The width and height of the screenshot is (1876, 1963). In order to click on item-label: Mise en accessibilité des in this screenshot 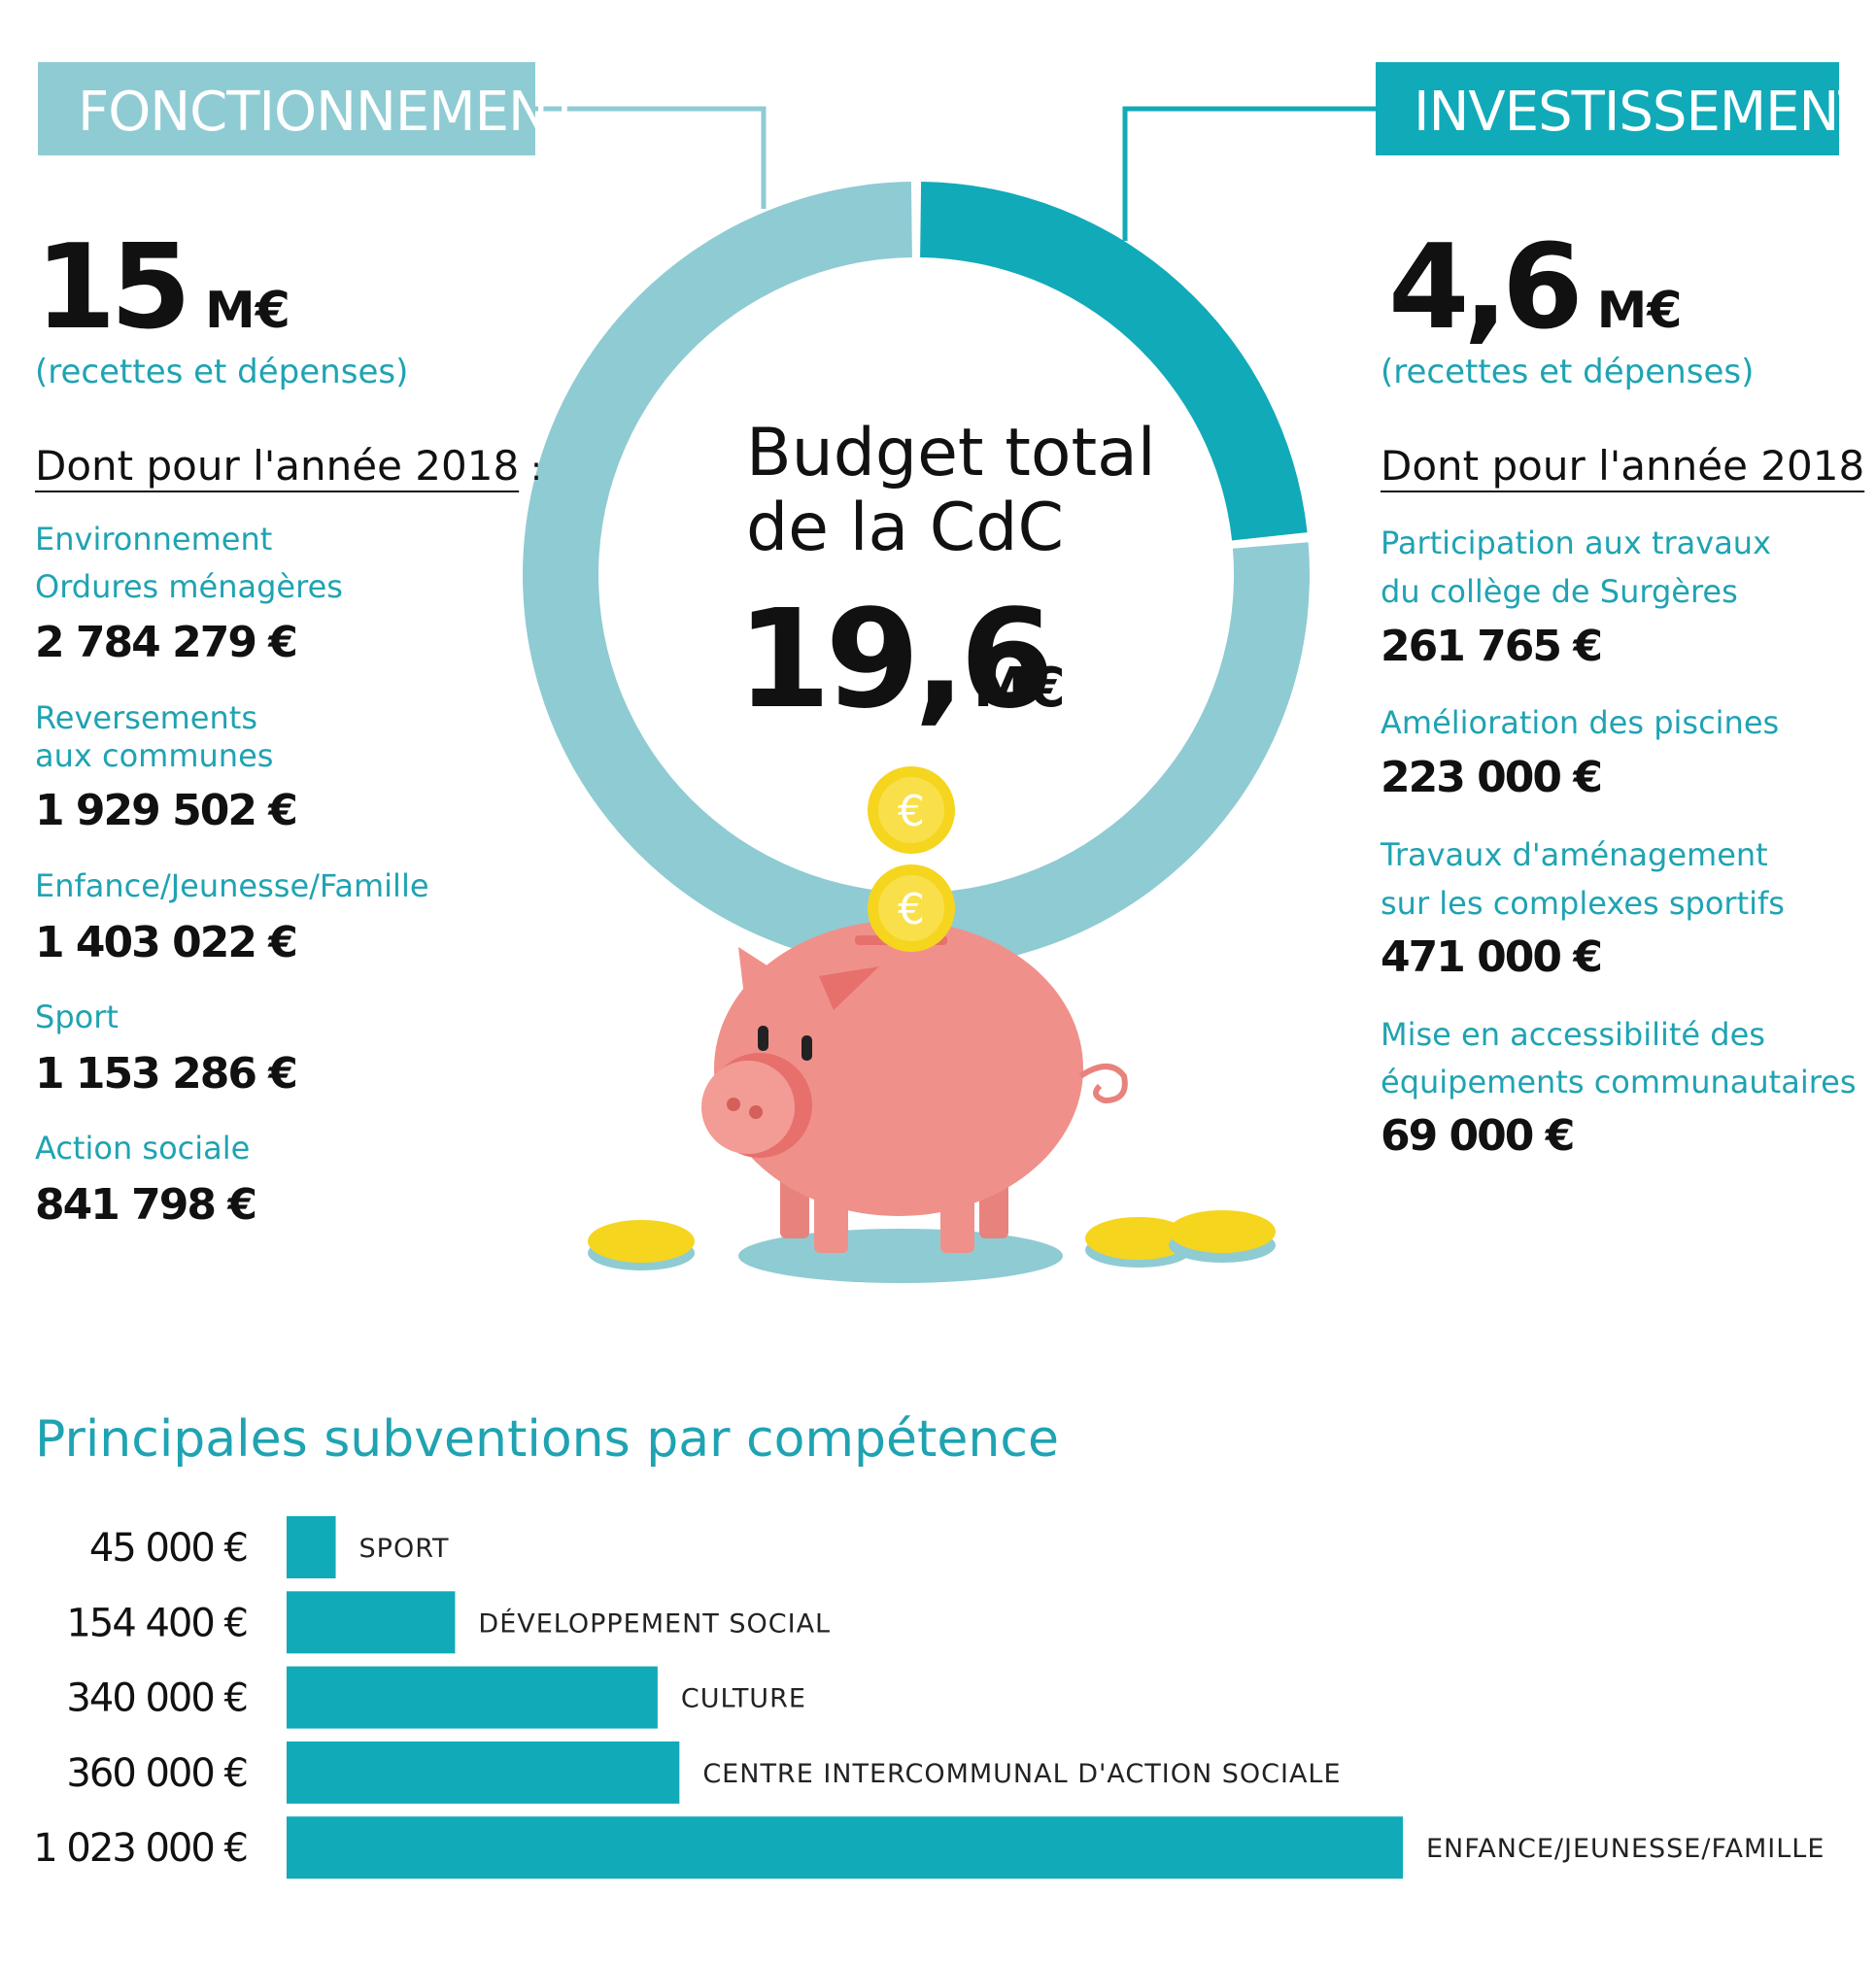, I will do `click(1573, 1034)`.